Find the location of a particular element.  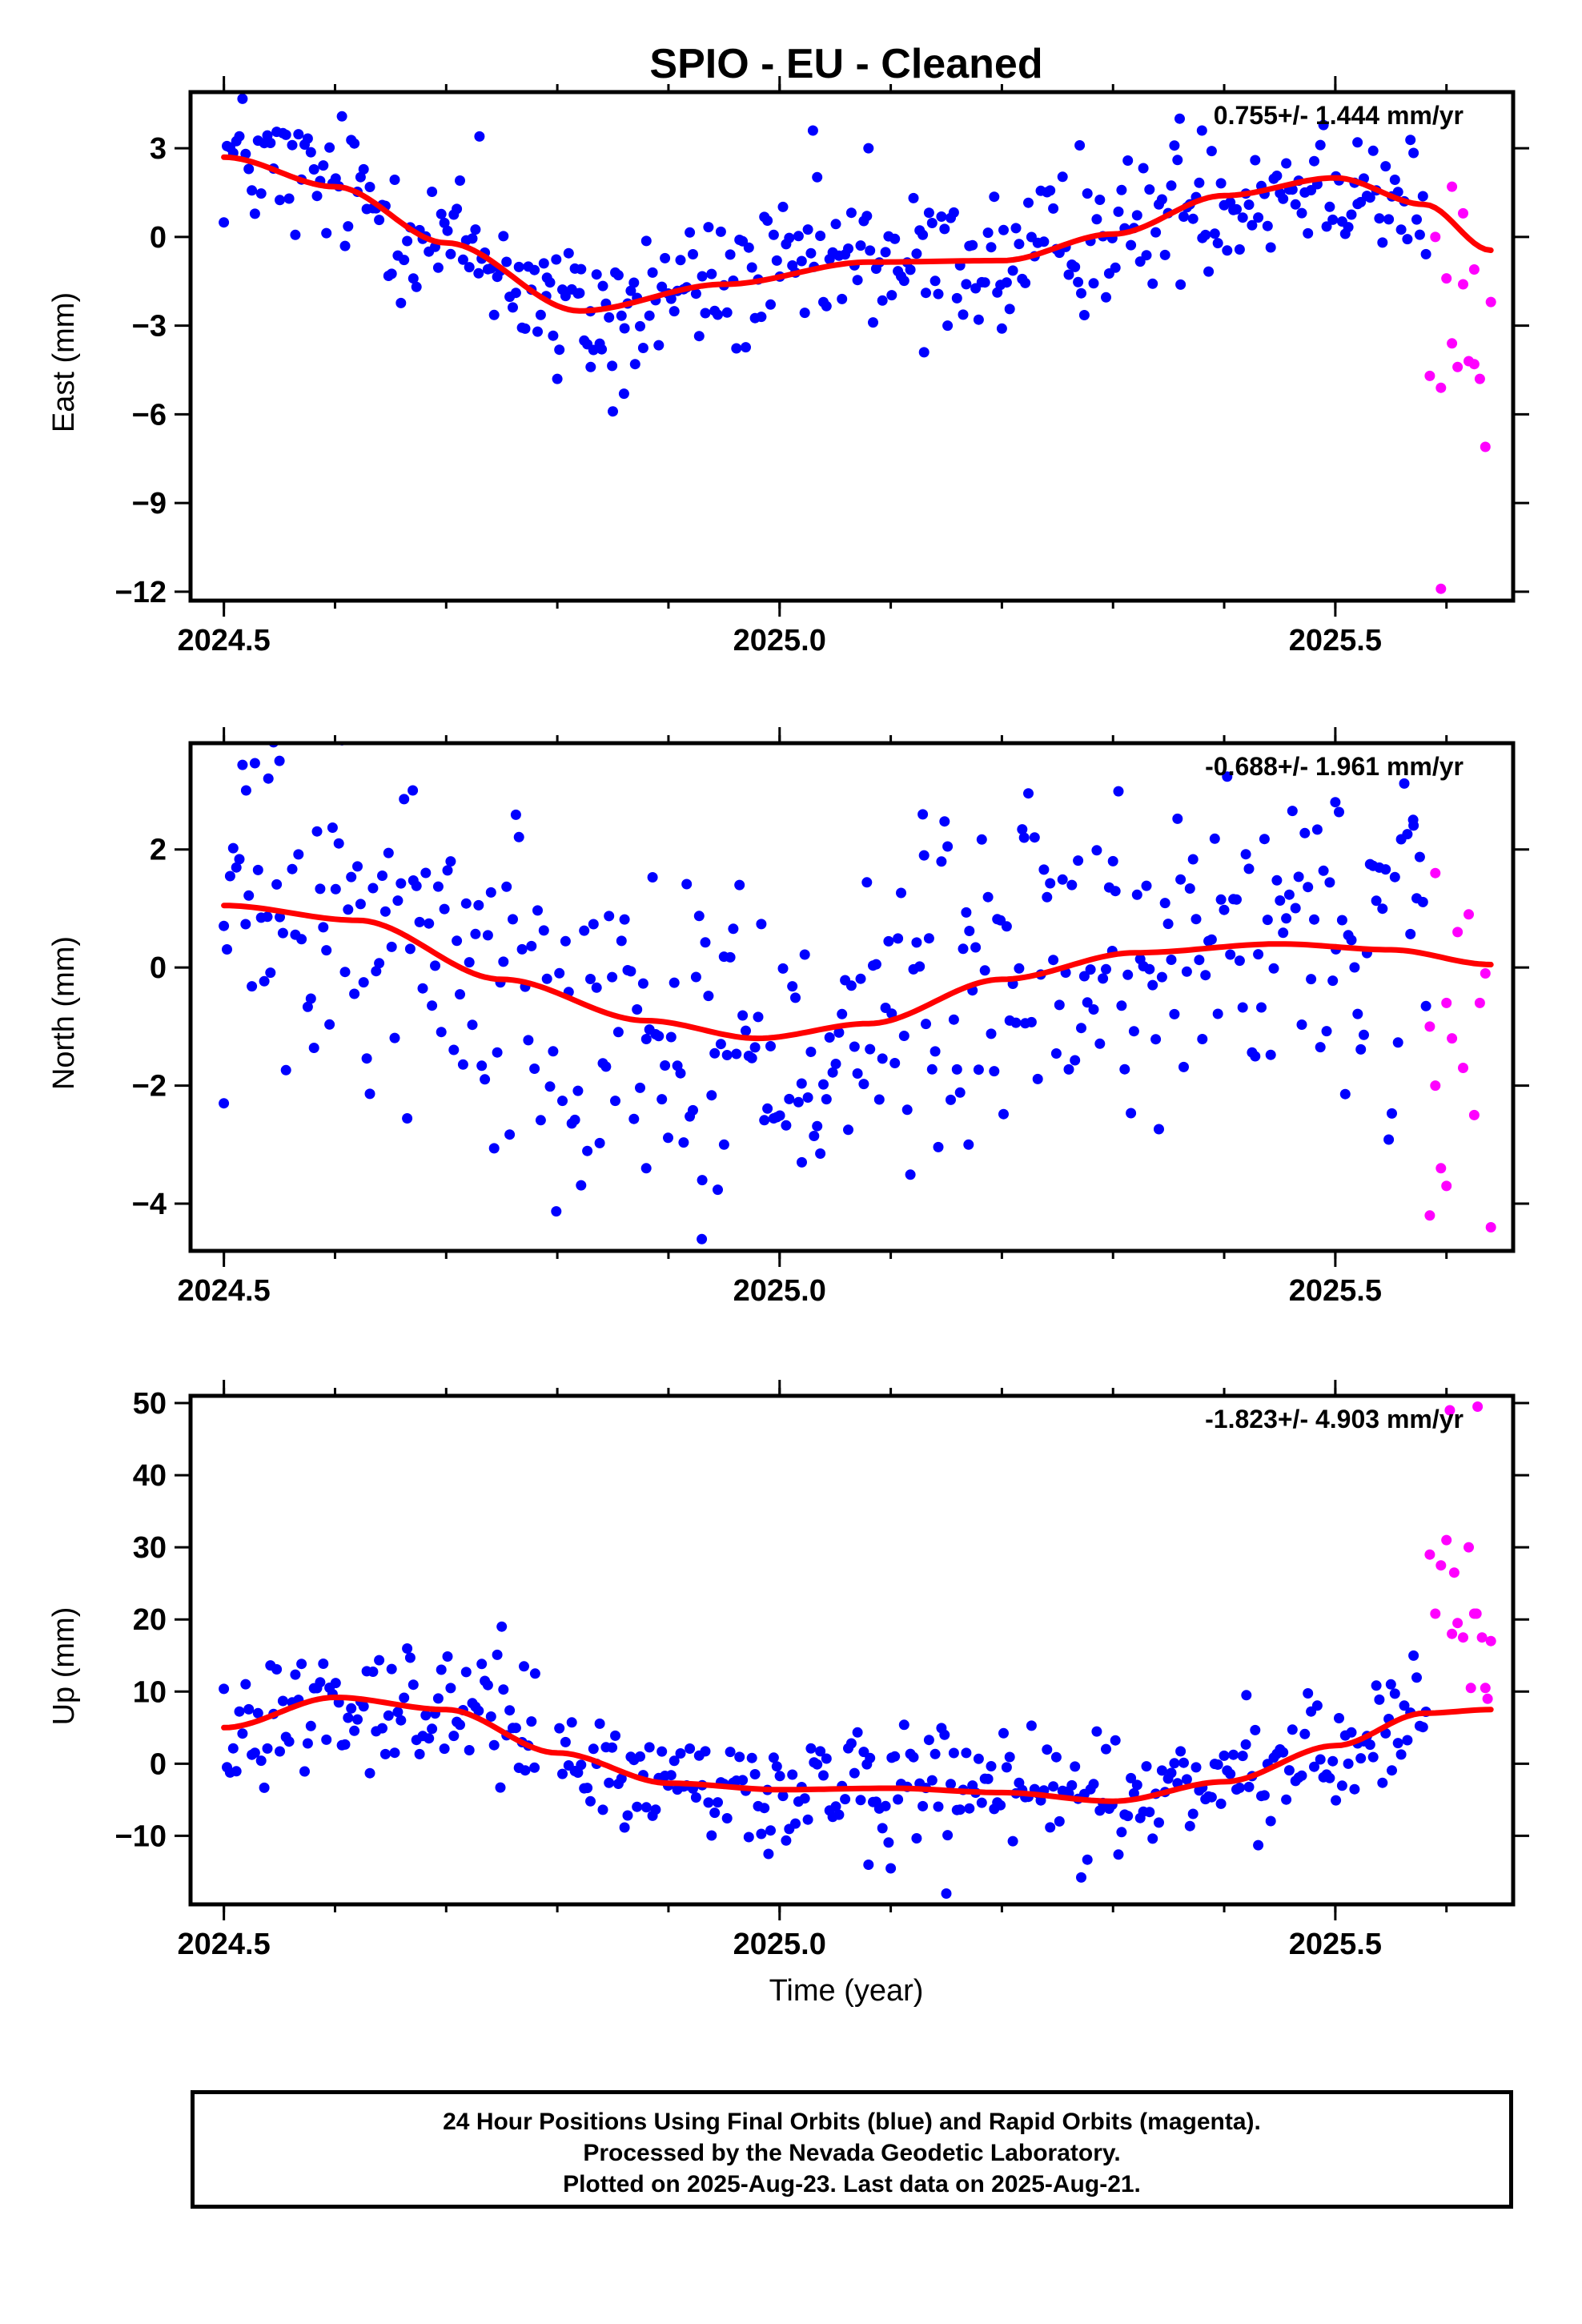

y-tick-label: 20 is located at coordinates (150, 1620).